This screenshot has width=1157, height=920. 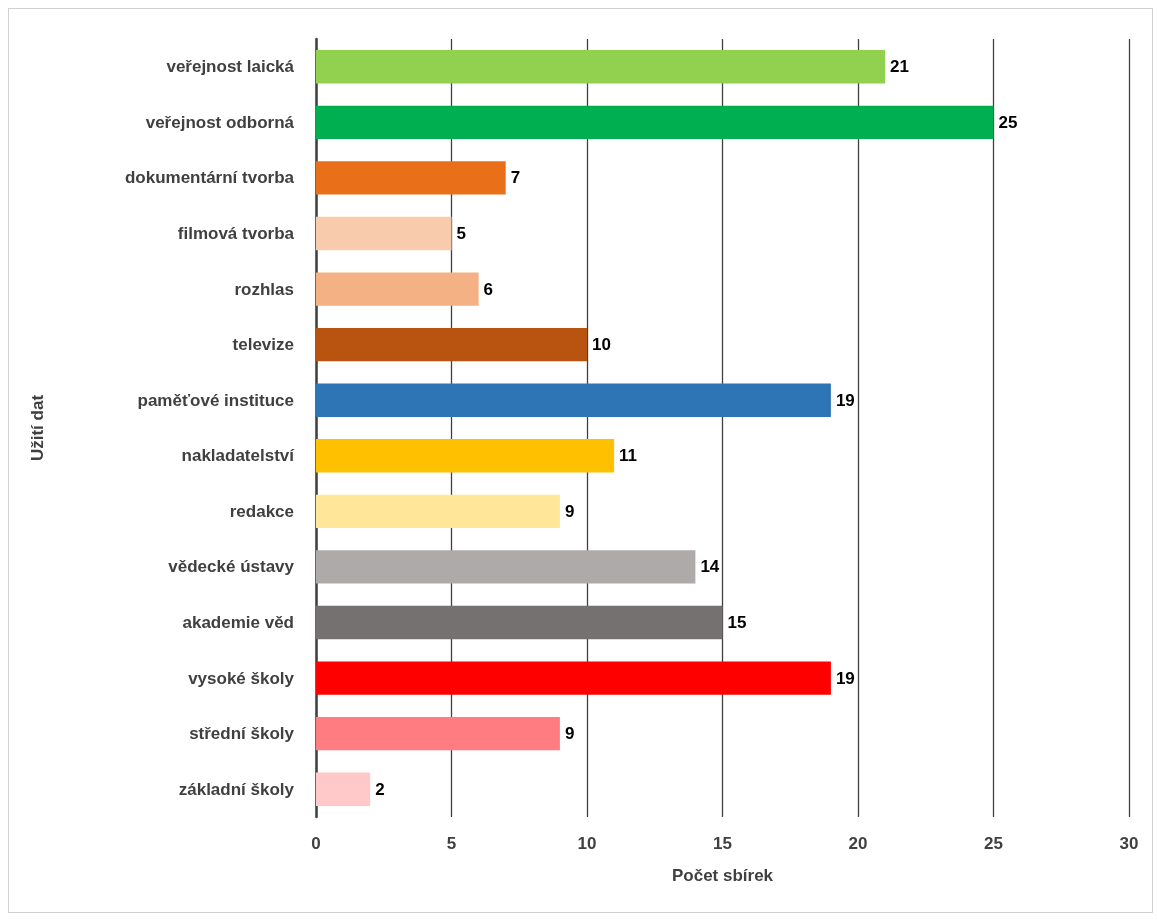 What do you see at coordinates (1129, 843) in the screenshot?
I see `x-tick-label: 30` at bounding box center [1129, 843].